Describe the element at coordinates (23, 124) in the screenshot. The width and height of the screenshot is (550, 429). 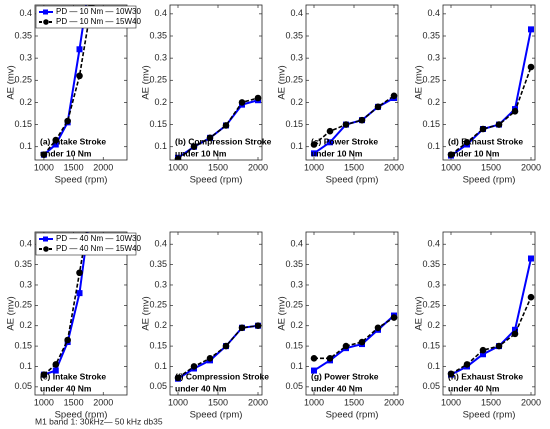
I see `y-tick-label: 0.15` at that location.